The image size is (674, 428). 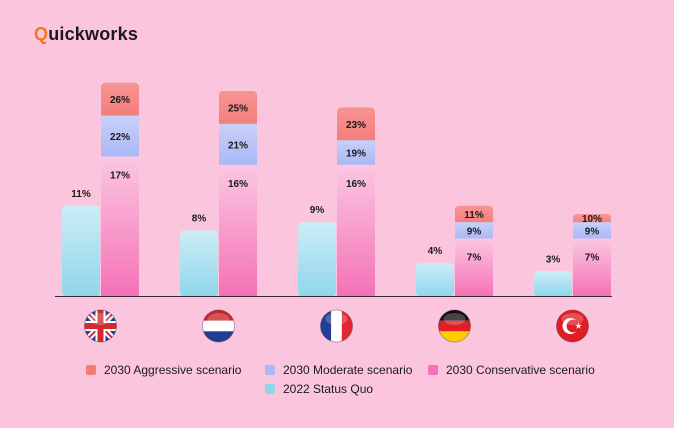 I want to click on bar-conservative-turkey, so click(x=592, y=267).